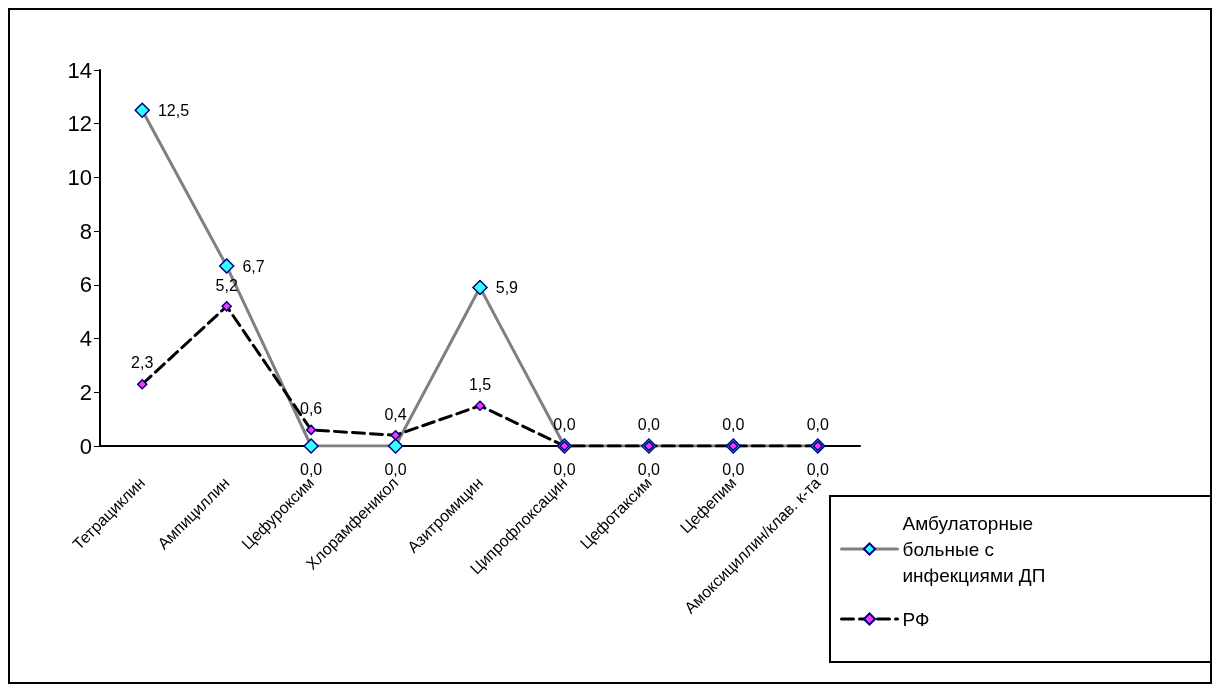 Image resolution: width=1220 pixels, height=692 pixels. What do you see at coordinates (79, 70) in the screenshot?
I see `y-tick-label: 14` at bounding box center [79, 70].